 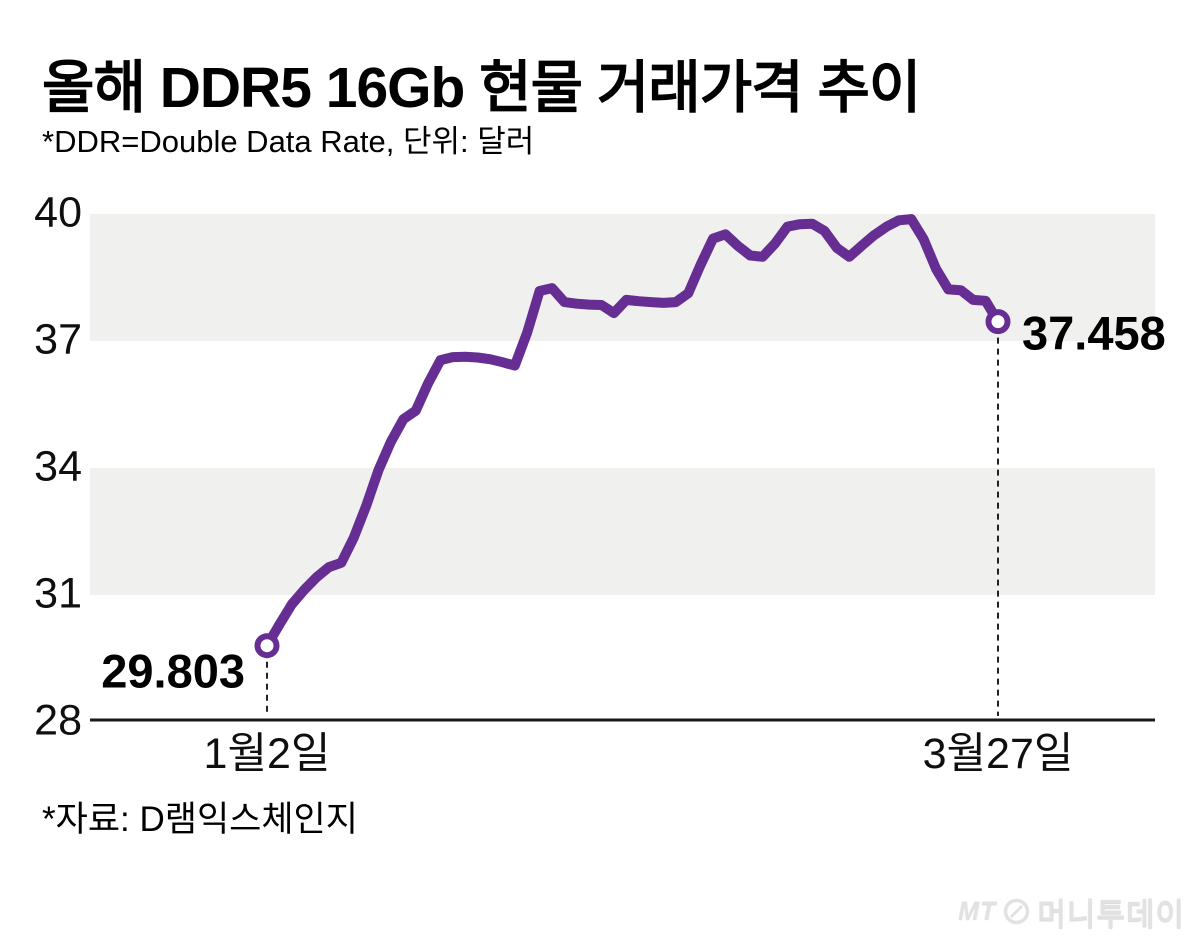 What do you see at coordinates (58, 593) in the screenshot?
I see `y-tick-31: 31` at bounding box center [58, 593].